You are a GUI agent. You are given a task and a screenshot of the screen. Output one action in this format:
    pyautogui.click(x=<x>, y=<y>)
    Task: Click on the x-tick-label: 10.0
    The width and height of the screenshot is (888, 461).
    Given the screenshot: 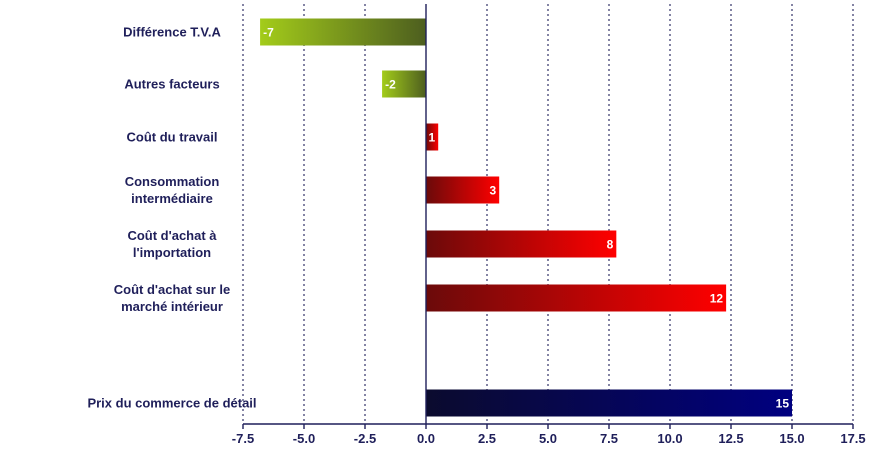 What is the action you would take?
    pyautogui.click(x=669, y=438)
    